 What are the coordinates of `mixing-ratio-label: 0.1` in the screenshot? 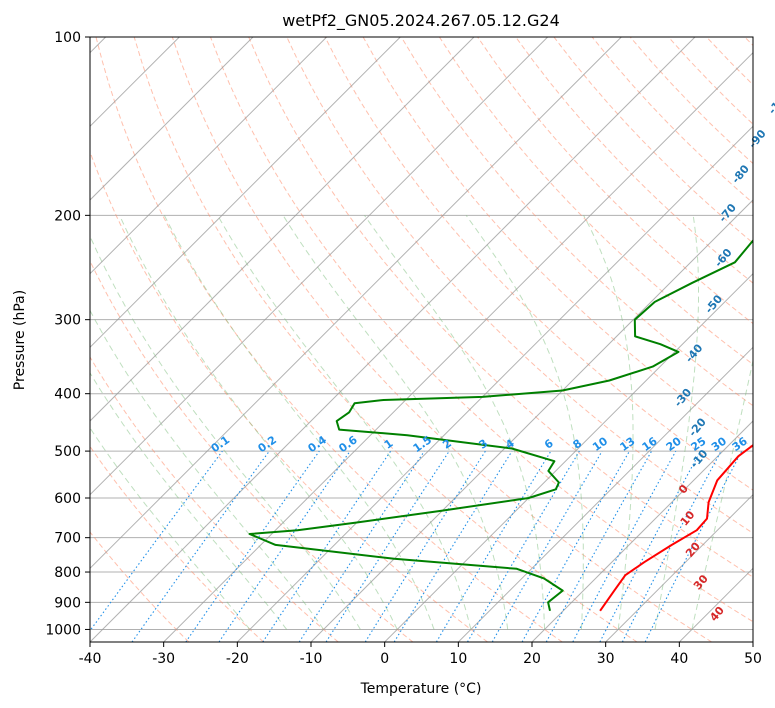 It's located at (220, 444).